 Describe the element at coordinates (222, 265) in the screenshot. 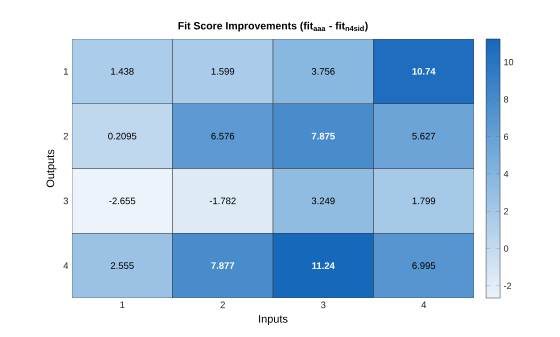

I see `data-label: 7.877` at that location.